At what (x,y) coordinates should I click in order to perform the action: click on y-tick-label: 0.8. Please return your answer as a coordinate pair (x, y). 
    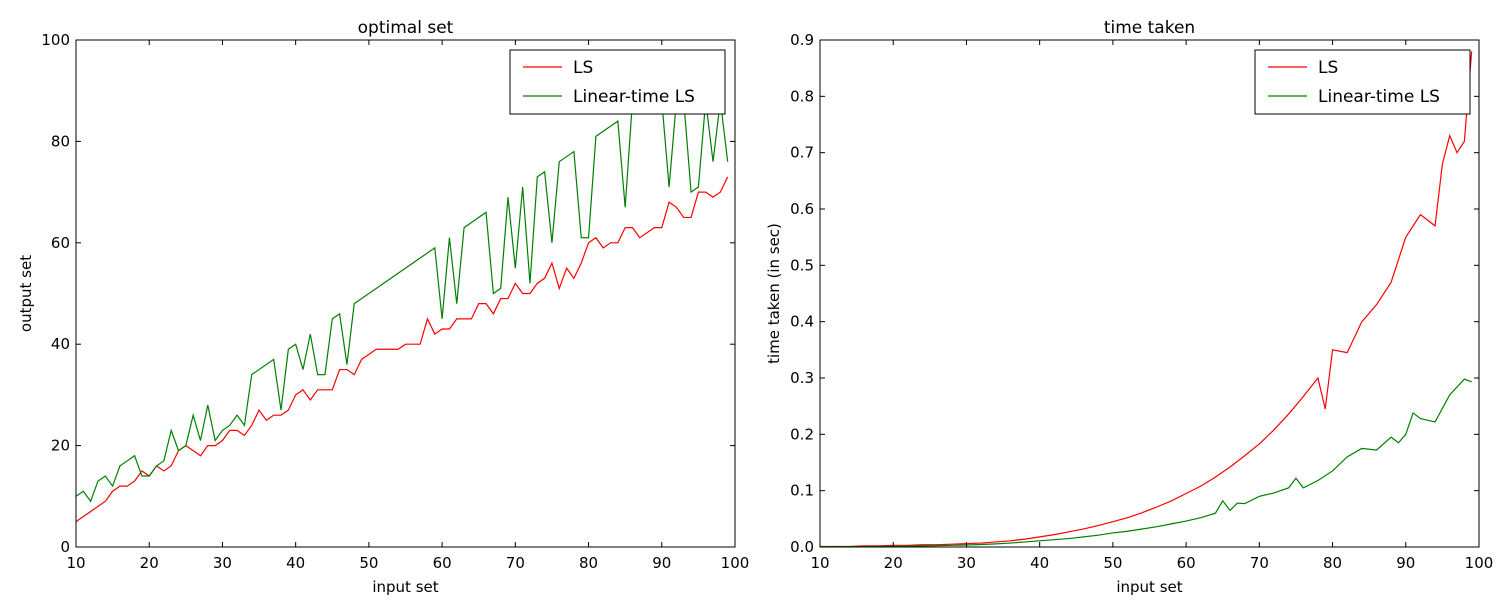
    Looking at the image, I should click on (802, 96).